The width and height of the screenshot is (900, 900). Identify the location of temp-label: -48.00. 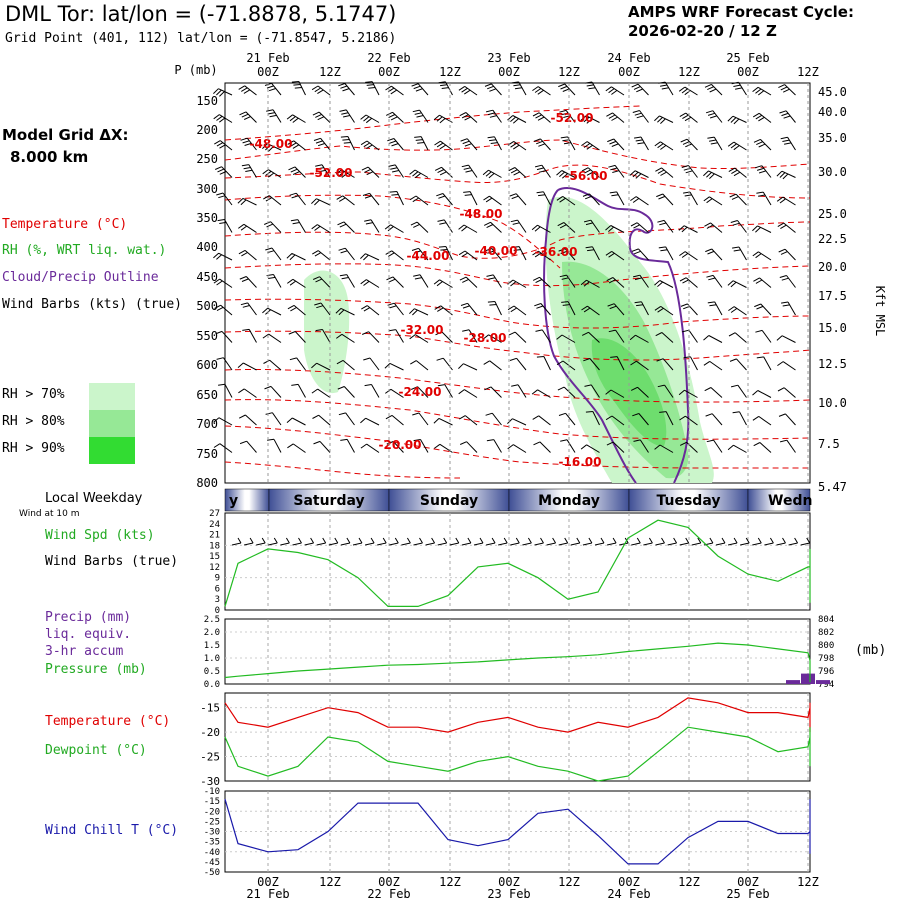
(481, 214).